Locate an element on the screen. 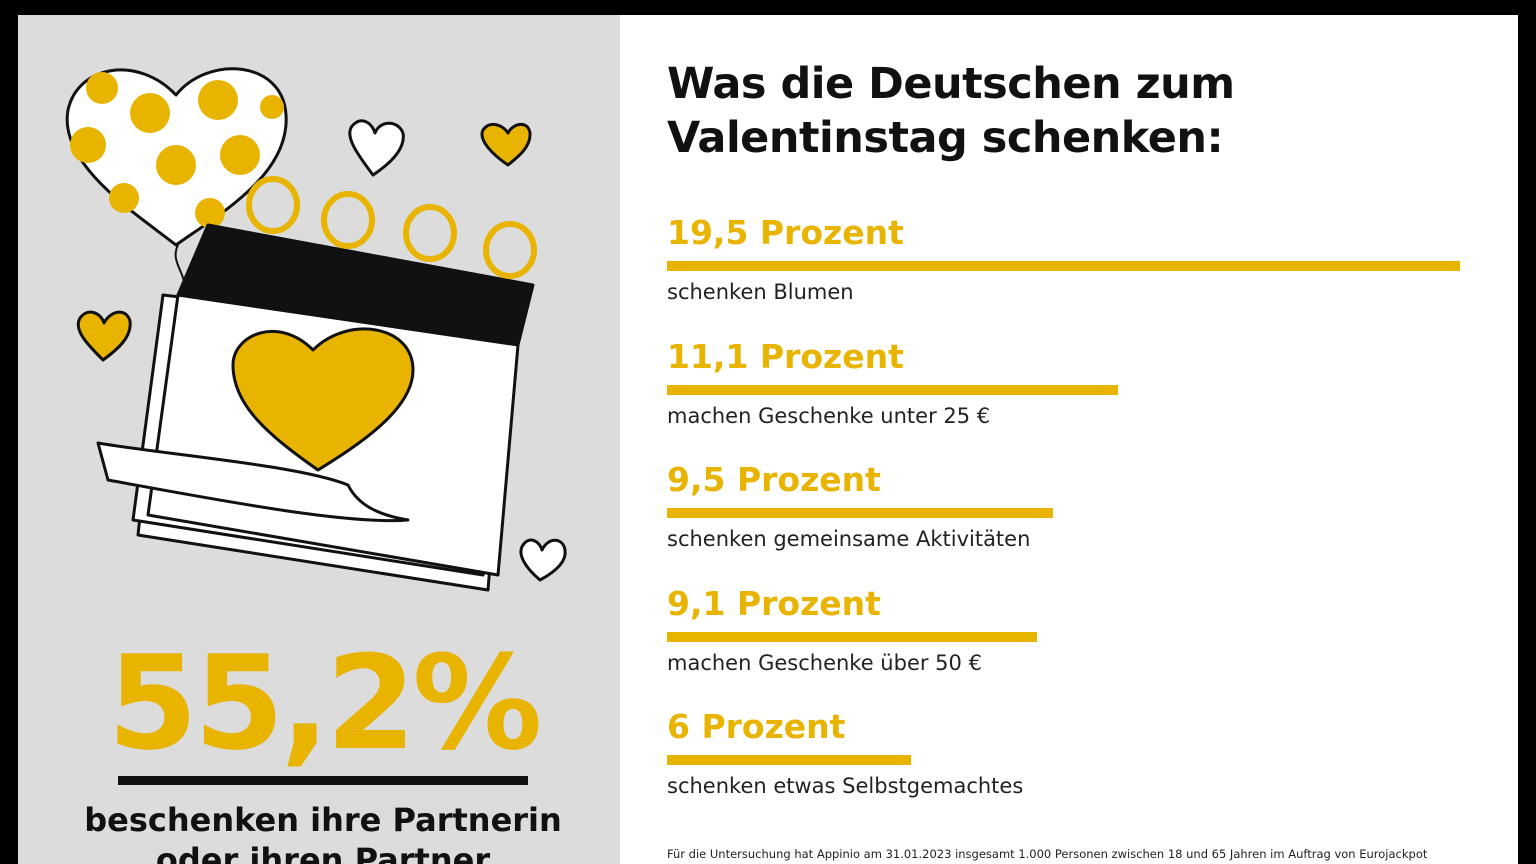 Image resolution: width=1536 pixels, height=864 pixels. divider is located at coordinates (323, 780).